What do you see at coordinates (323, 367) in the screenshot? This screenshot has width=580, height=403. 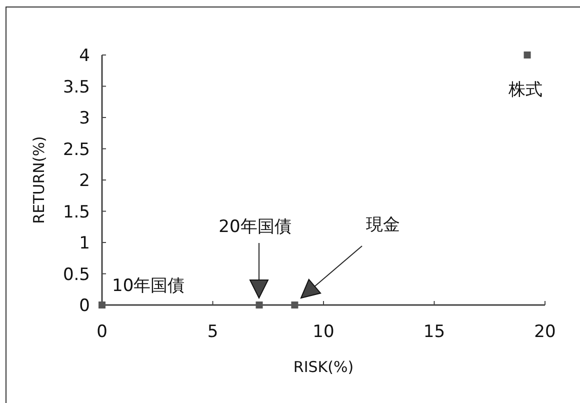 I see `x-axis-title: RISK(%)` at bounding box center [323, 367].